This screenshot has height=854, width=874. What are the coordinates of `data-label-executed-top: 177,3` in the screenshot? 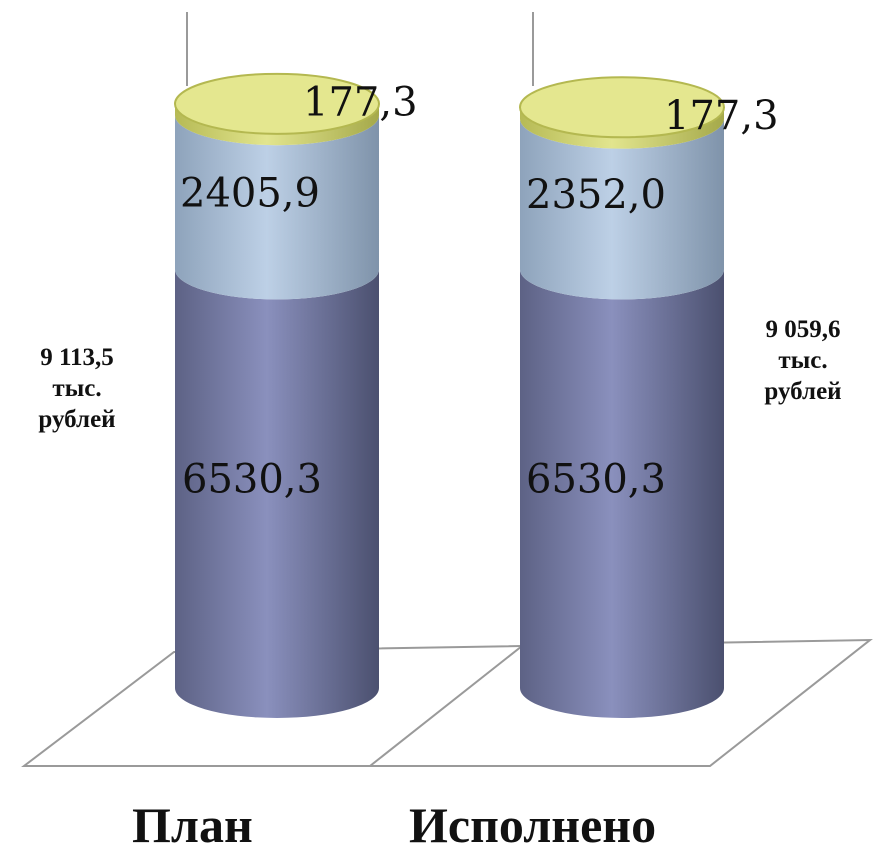 It's located at (721, 116).